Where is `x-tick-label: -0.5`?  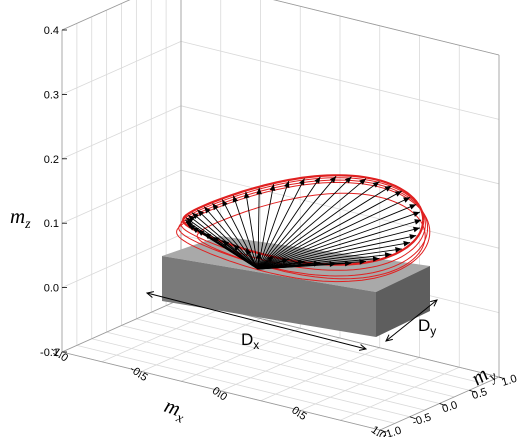
x-tick-label: -0.5 is located at coordinates (138, 373).